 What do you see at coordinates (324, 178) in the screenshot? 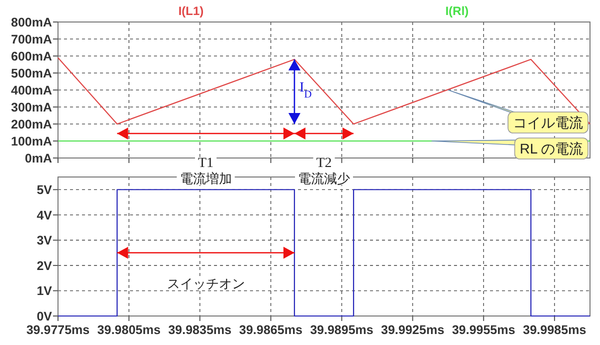
I see `annotation: 電流減少` at bounding box center [324, 178].